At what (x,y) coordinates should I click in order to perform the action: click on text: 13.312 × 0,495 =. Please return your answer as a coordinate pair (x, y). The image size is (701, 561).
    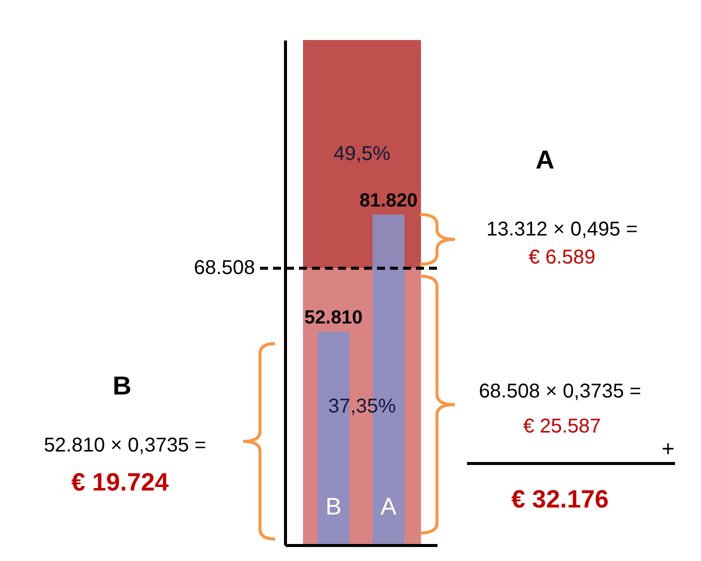
    Looking at the image, I should click on (562, 230).